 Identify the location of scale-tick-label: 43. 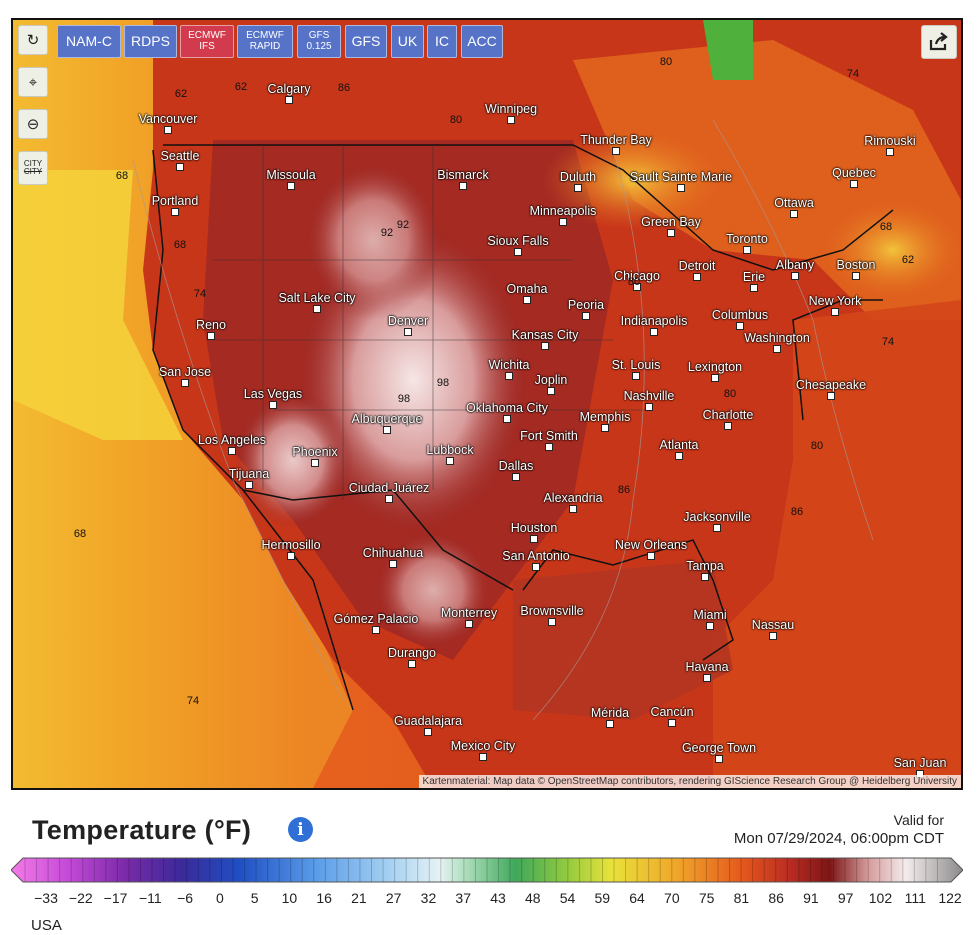
(498, 898).